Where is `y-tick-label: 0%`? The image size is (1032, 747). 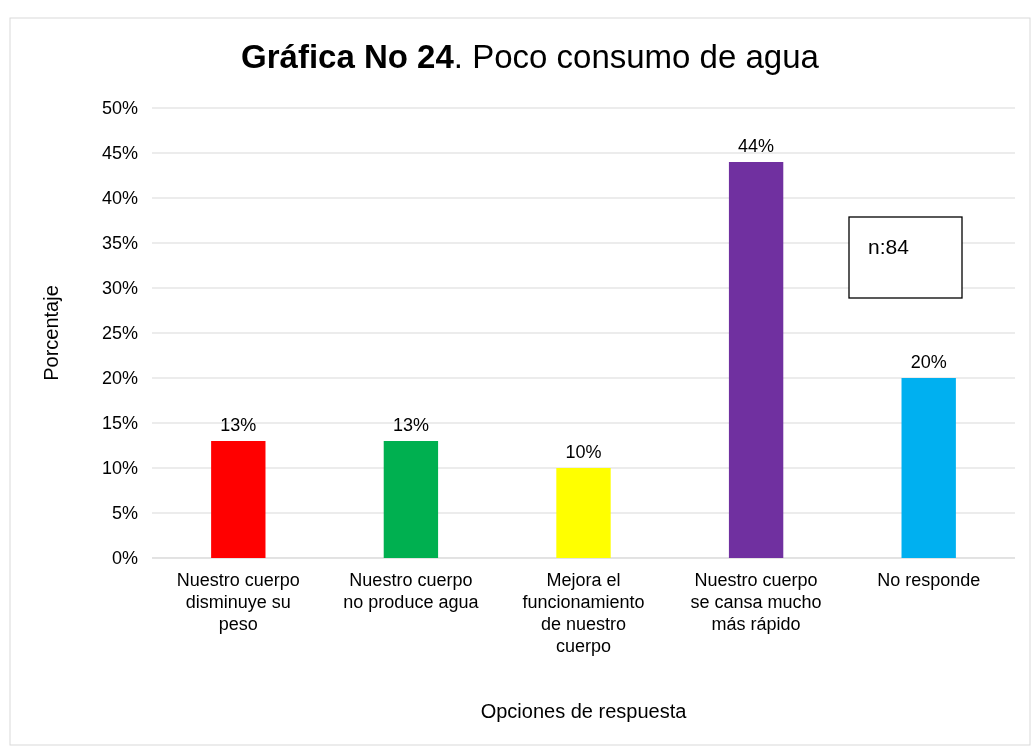 y-tick-label: 0% is located at coordinates (124, 558).